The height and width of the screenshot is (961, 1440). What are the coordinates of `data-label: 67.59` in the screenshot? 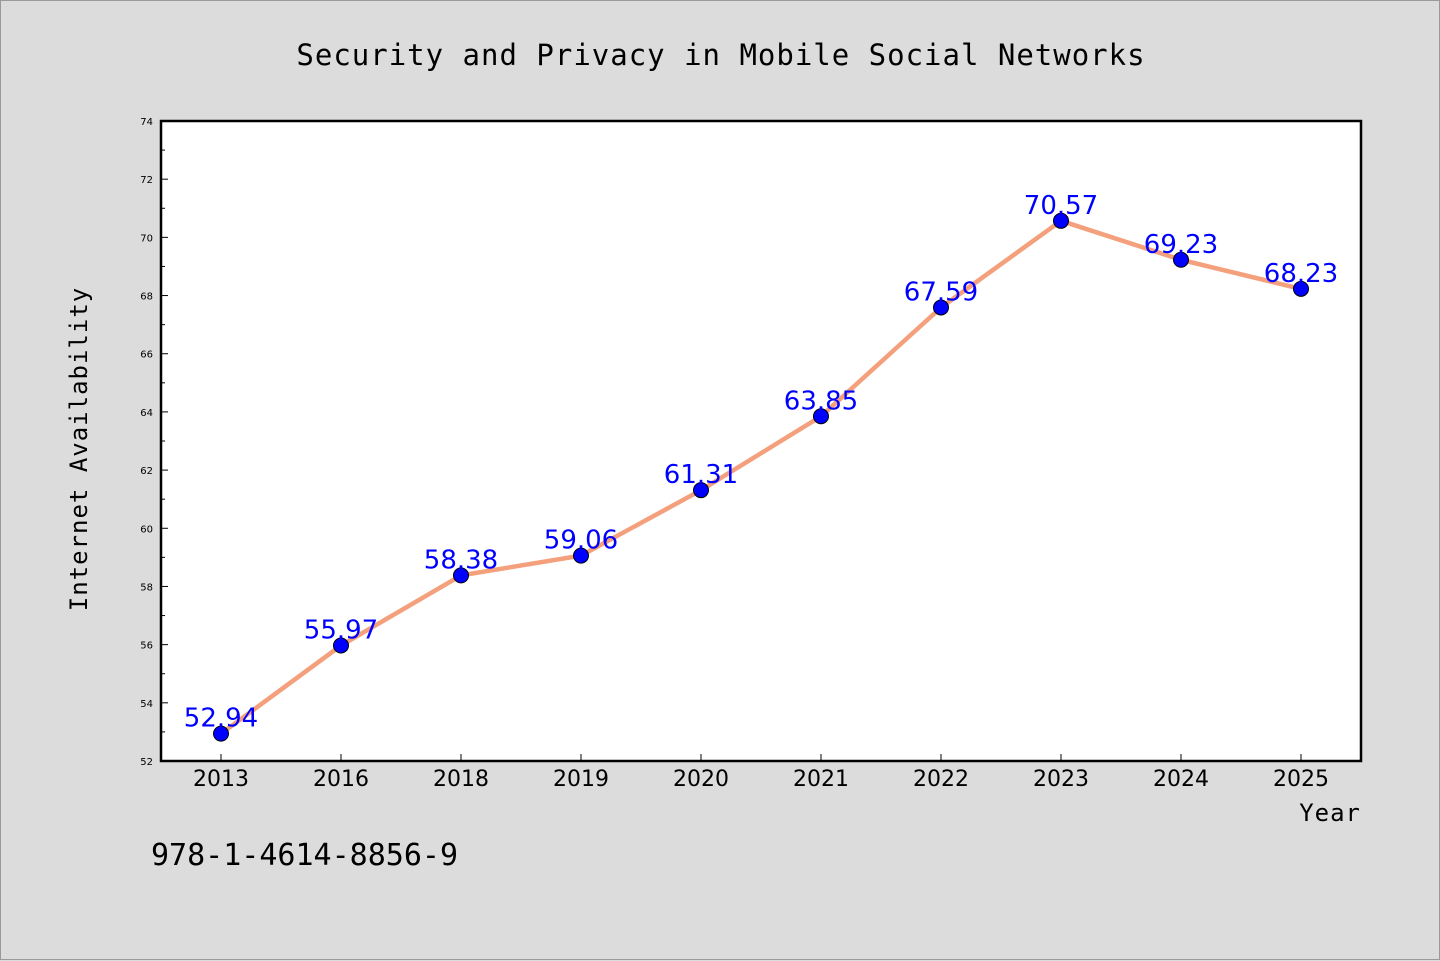 It's located at (941, 292).